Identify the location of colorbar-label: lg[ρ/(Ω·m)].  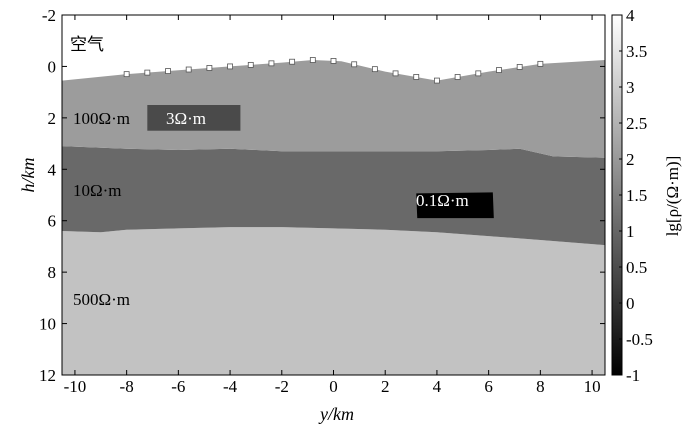
(672, 196).